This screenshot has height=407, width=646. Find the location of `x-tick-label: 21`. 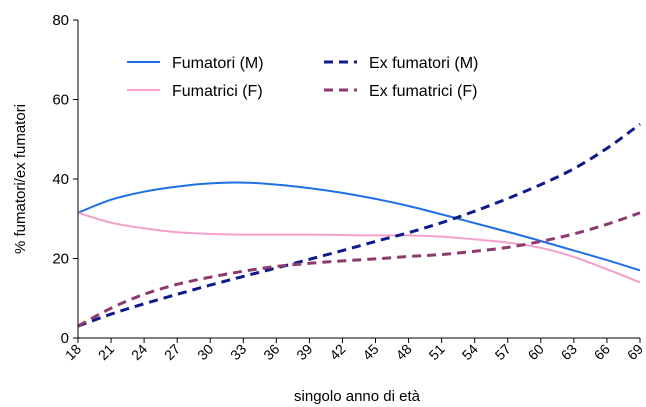

x-tick-label: 21 is located at coordinates (106, 352).